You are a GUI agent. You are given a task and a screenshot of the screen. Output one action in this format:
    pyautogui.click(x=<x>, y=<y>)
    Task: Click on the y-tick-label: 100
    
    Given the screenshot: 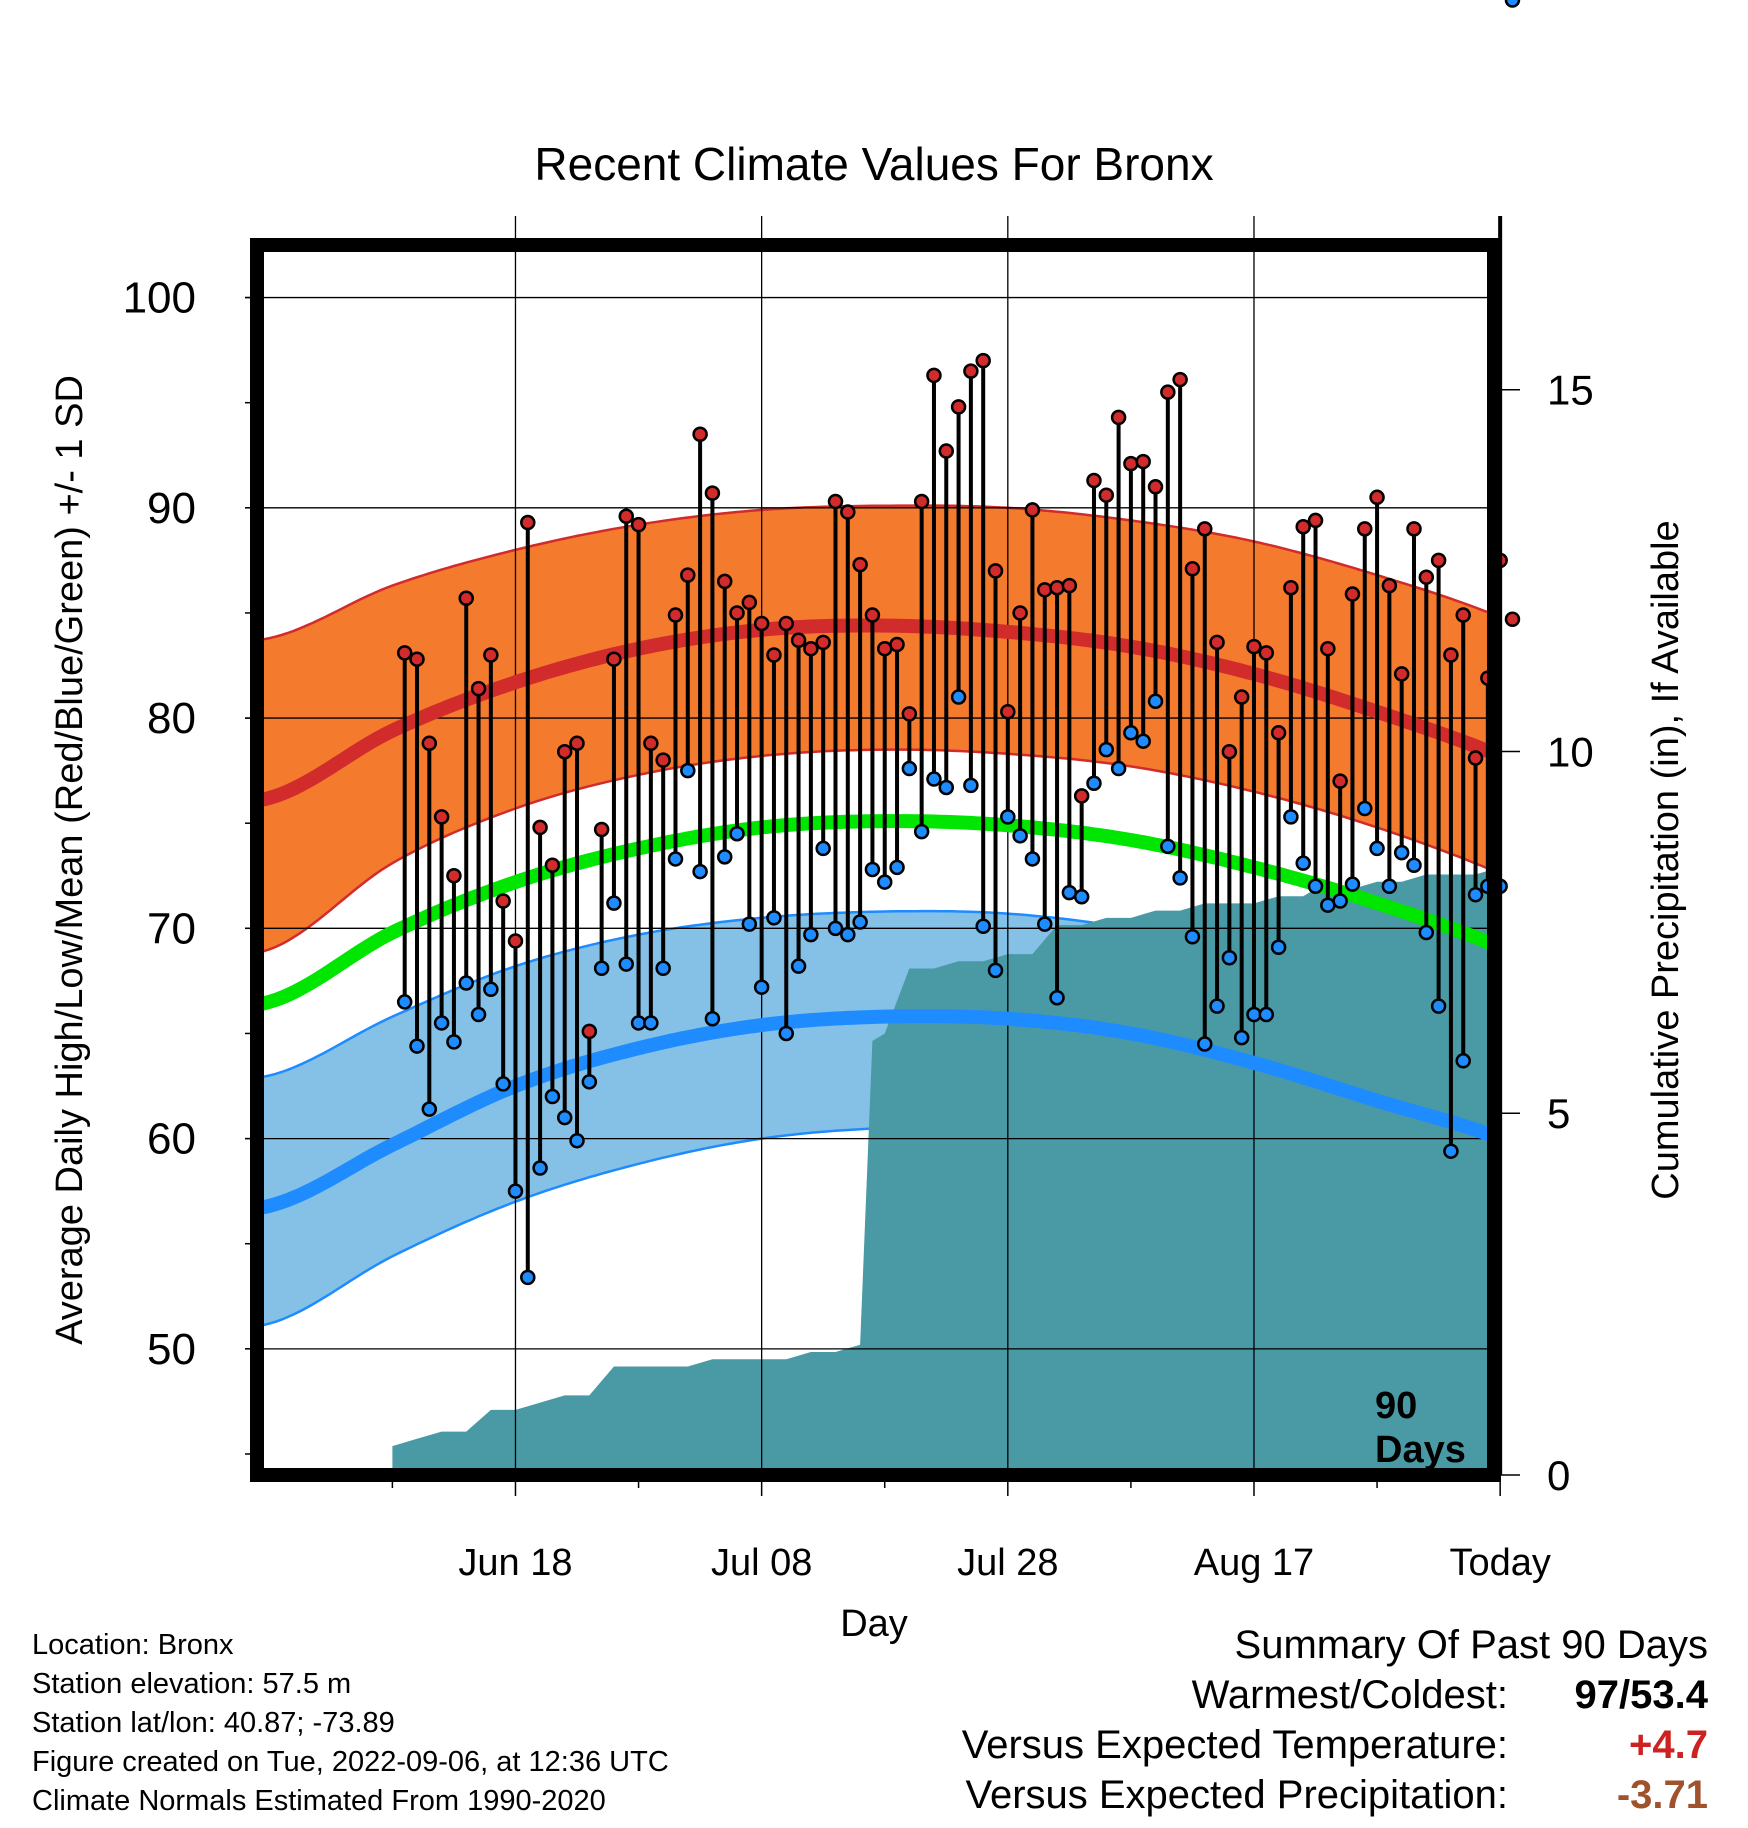 What is the action you would take?
    pyautogui.click(x=159, y=298)
    